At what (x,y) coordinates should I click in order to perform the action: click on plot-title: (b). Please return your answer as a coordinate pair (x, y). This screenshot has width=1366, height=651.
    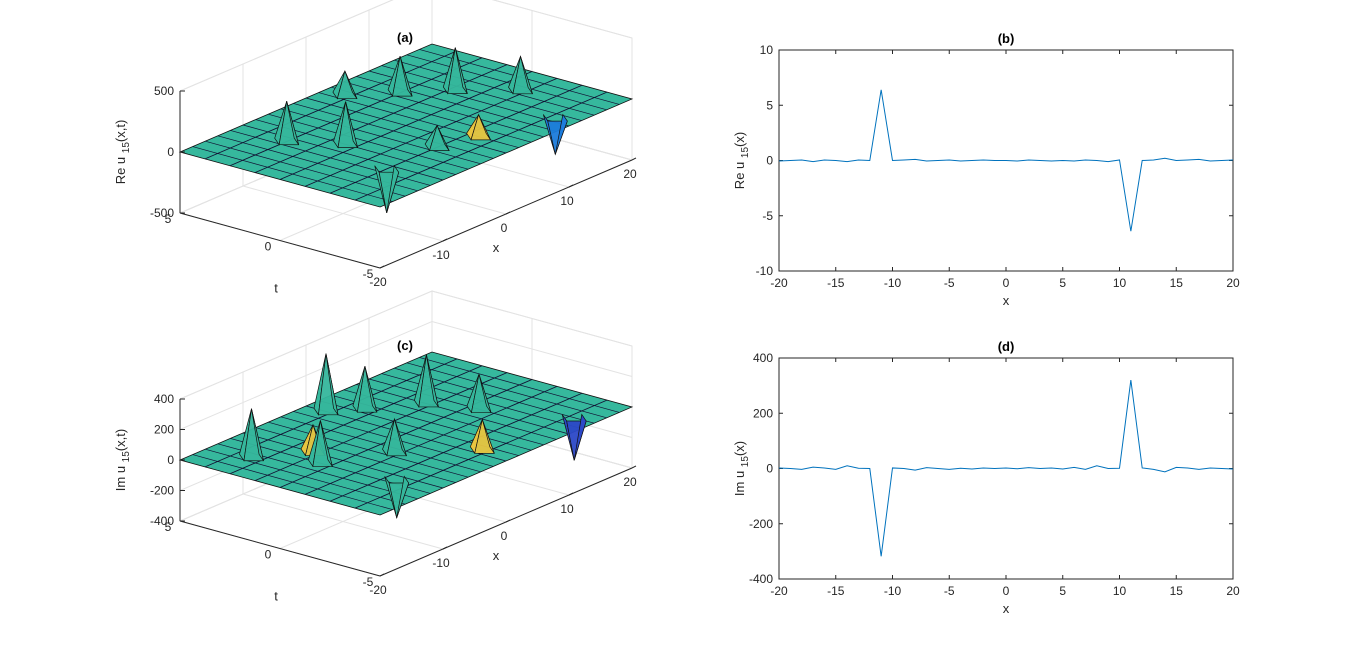
    Looking at the image, I should click on (1006, 38).